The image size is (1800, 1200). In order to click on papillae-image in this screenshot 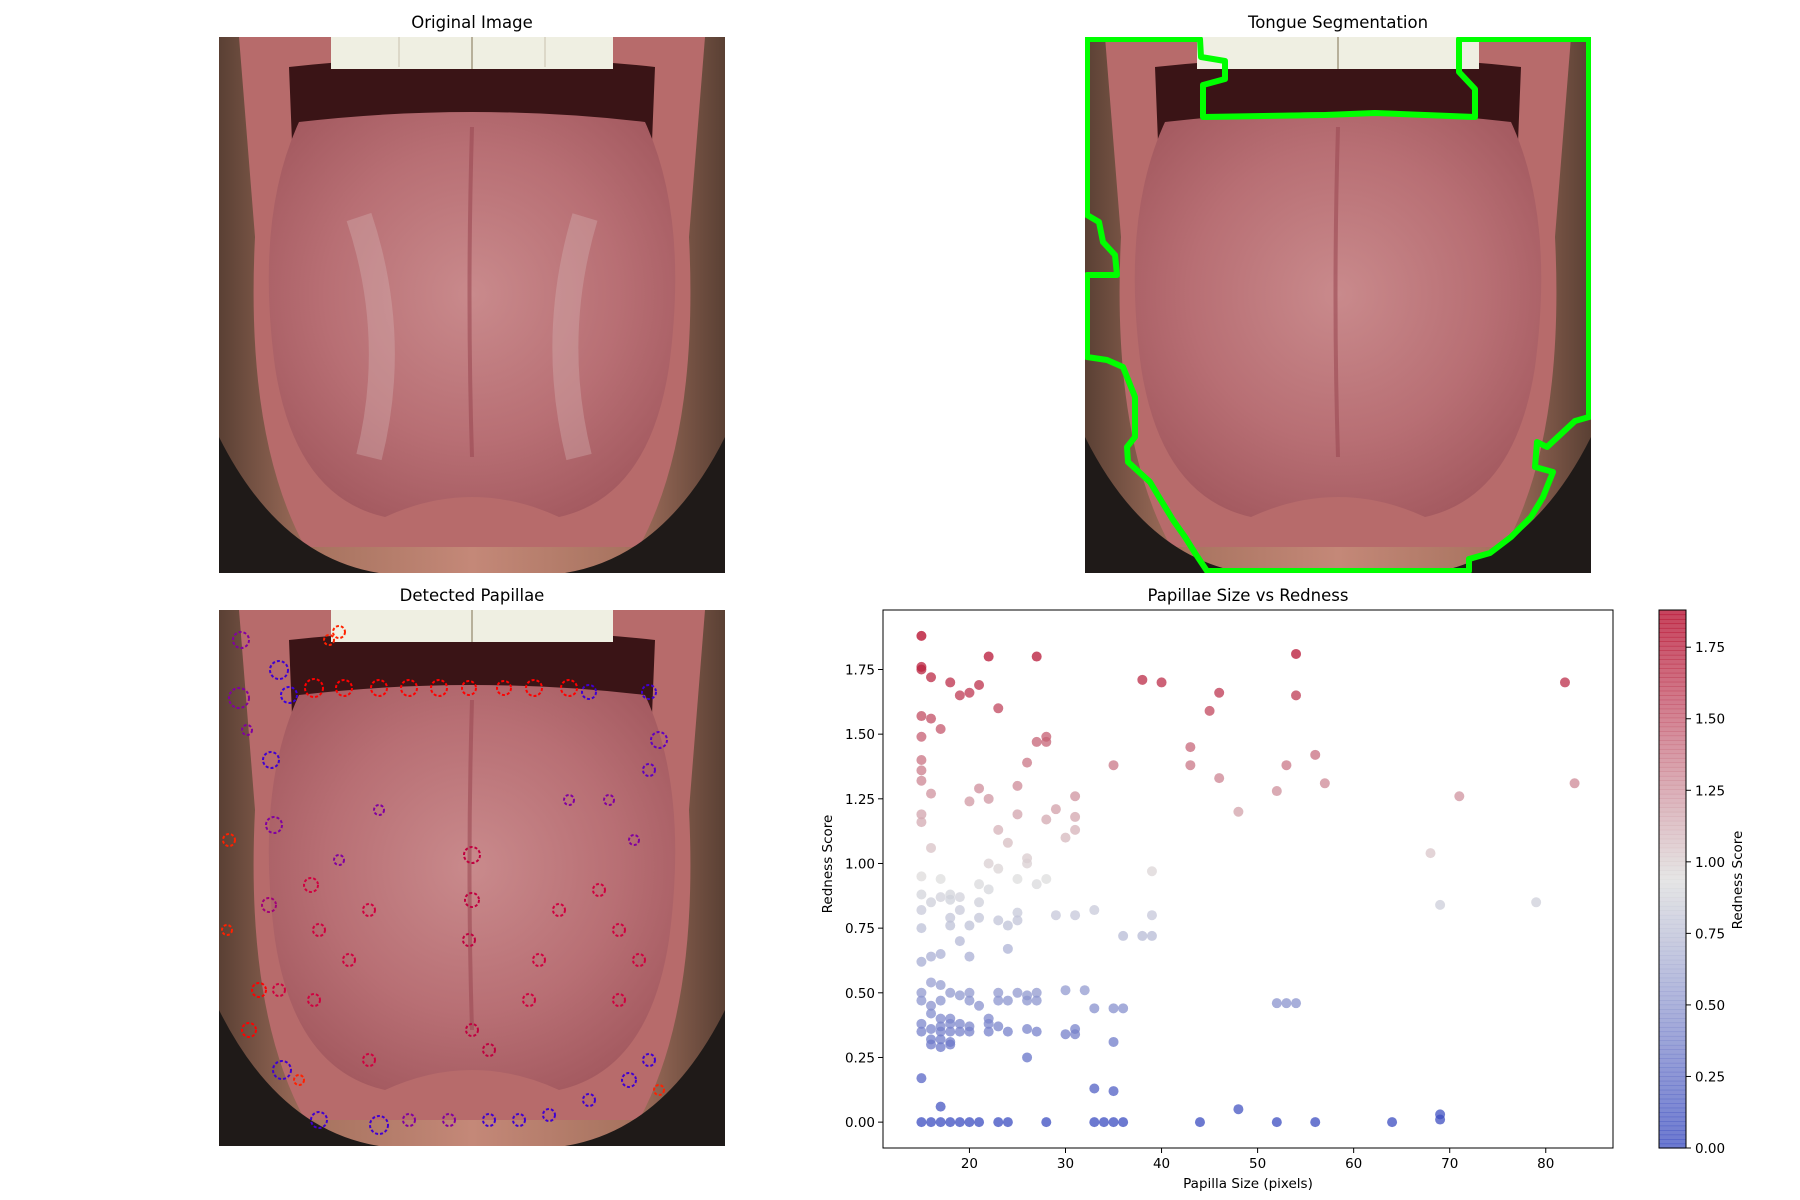, I will do `click(472, 878)`.